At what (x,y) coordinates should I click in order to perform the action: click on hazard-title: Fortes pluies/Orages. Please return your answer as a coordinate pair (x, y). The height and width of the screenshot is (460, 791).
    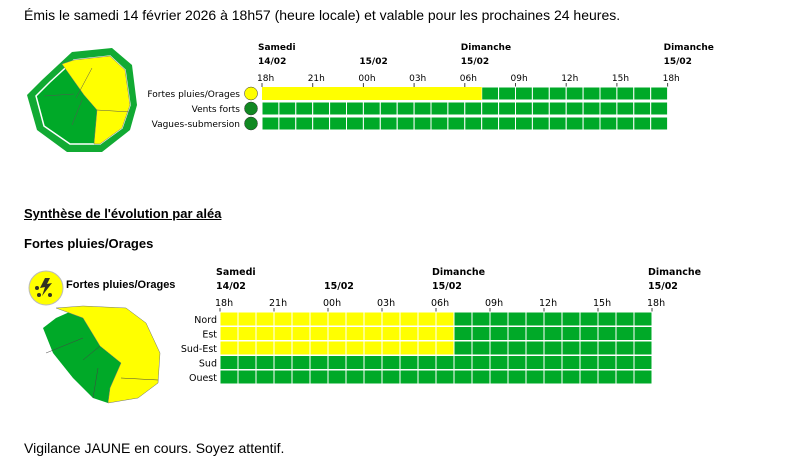
    Looking at the image, I should click on (89, 243).